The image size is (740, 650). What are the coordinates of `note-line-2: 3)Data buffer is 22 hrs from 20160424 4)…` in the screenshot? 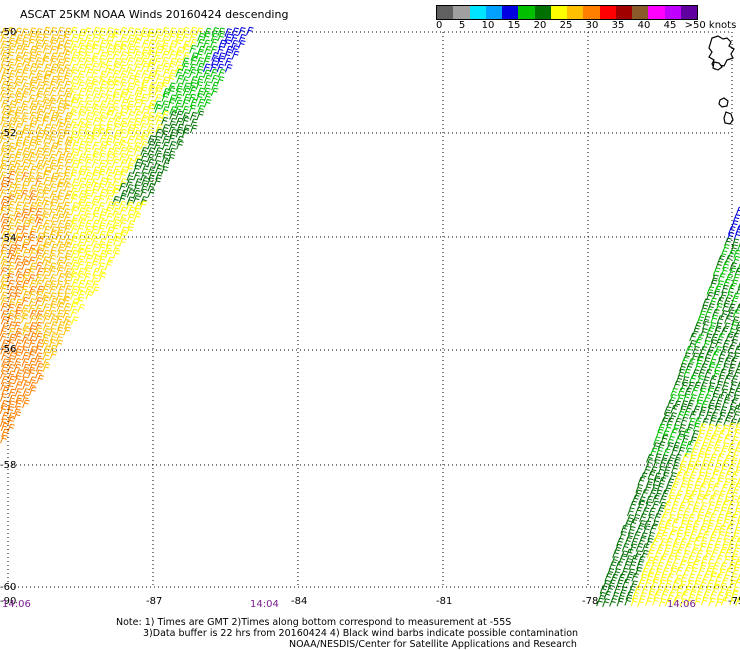 It's located at (361, 633).